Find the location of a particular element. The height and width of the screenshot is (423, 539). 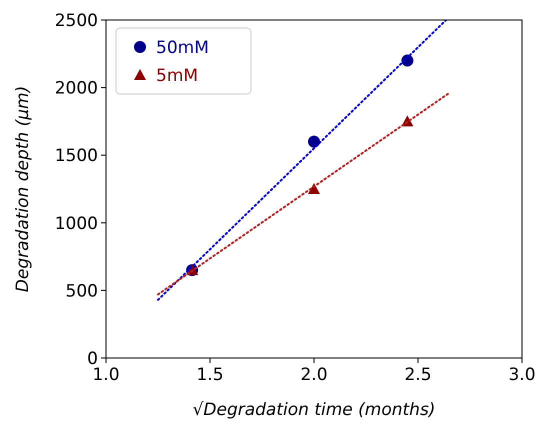

x-tick-label: 2.5 is located at coordinates (418, 375).